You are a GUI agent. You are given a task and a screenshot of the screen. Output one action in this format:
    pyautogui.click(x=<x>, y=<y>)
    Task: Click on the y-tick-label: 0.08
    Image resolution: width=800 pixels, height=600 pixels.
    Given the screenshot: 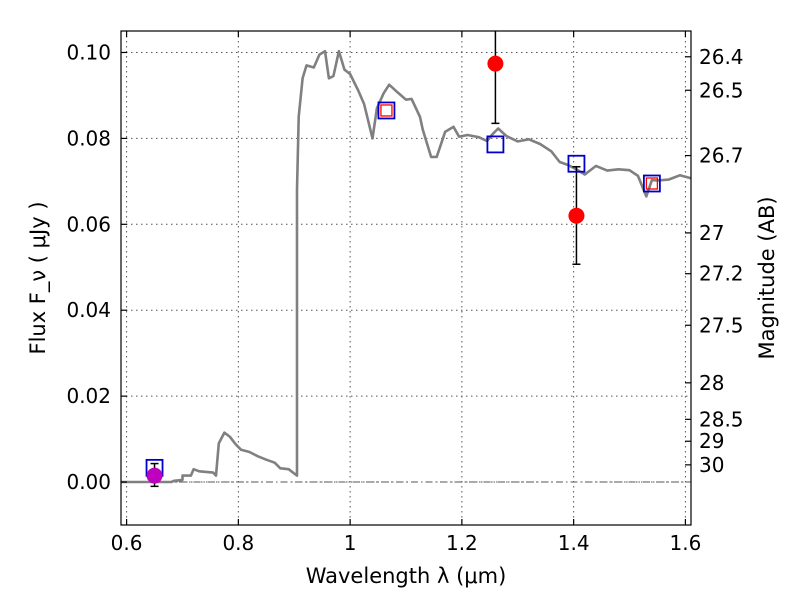 What is the action you would take?
    pyautogui.click(x=88, y=138)
    